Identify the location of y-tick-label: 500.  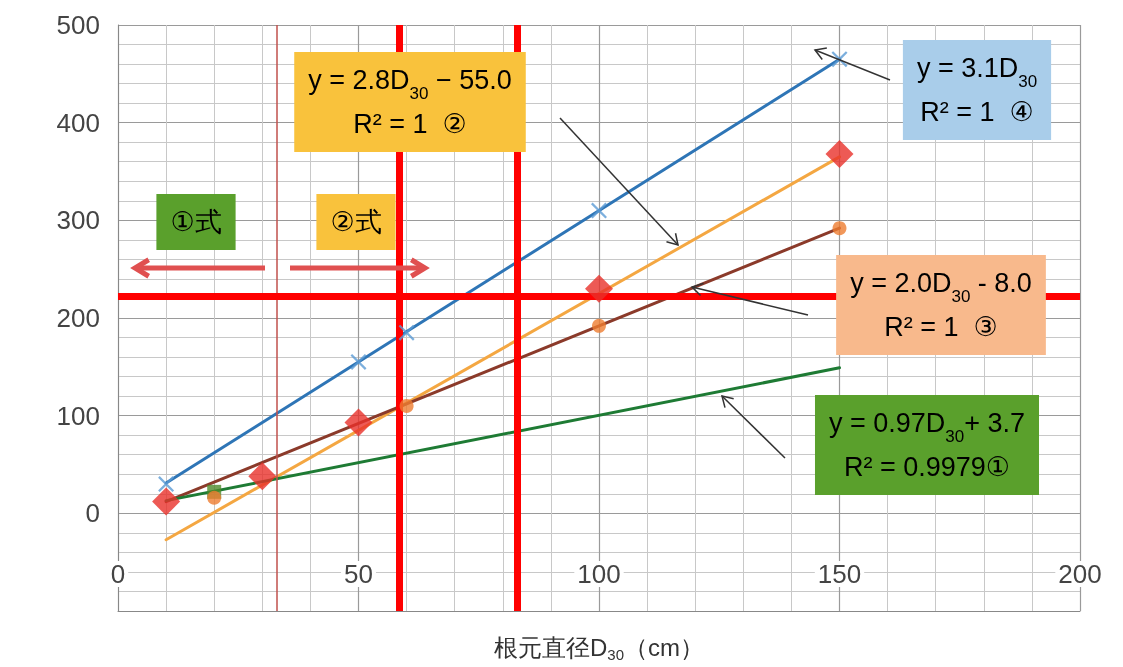
(78, 25).